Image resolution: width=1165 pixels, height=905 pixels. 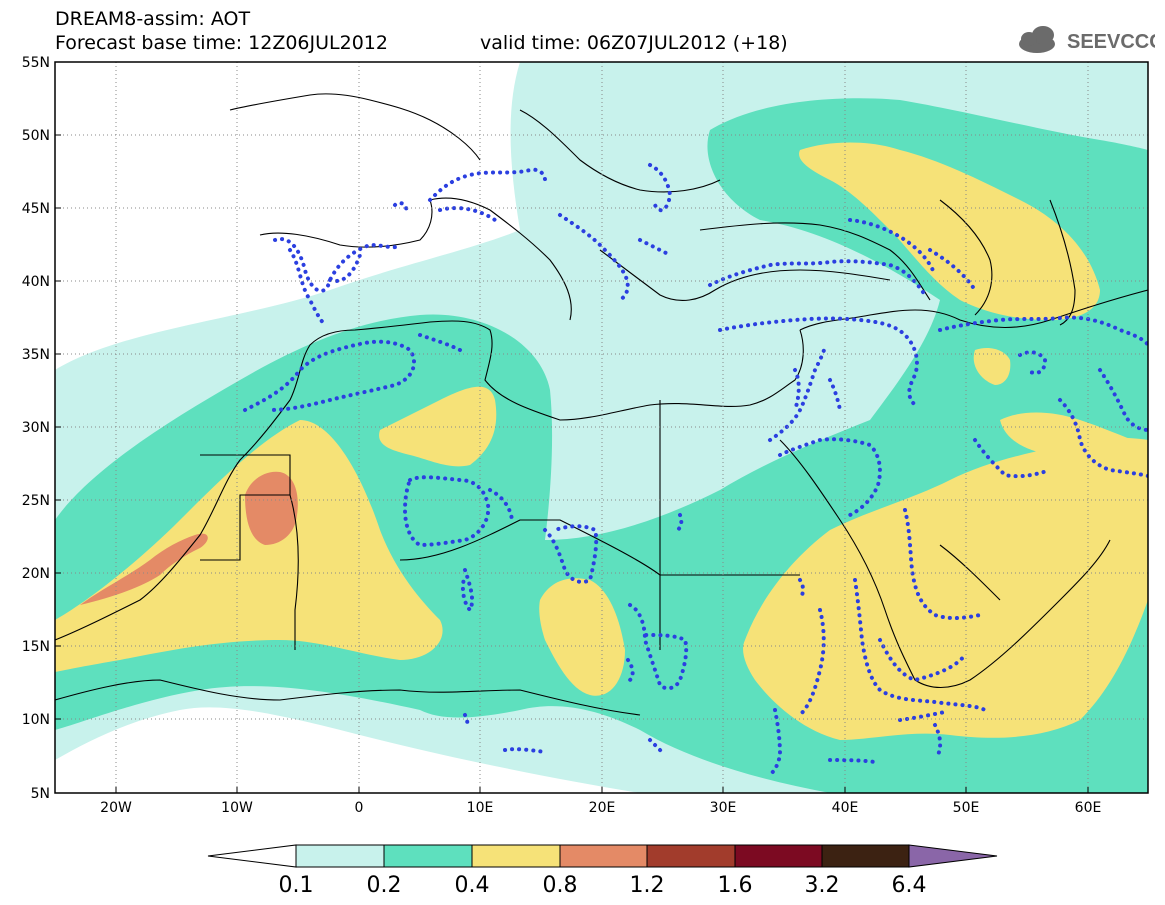 What do you see at coordinates (949, 231) in the screenshot?
I see `aot-band-0.4-caspian` at bounding box center [949, 231].